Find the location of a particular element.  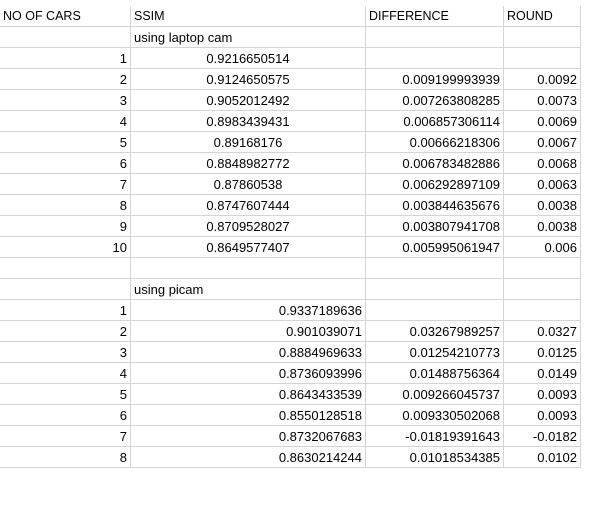

cell-difference: 0.03267989257 is located at coordinates (435, 331).